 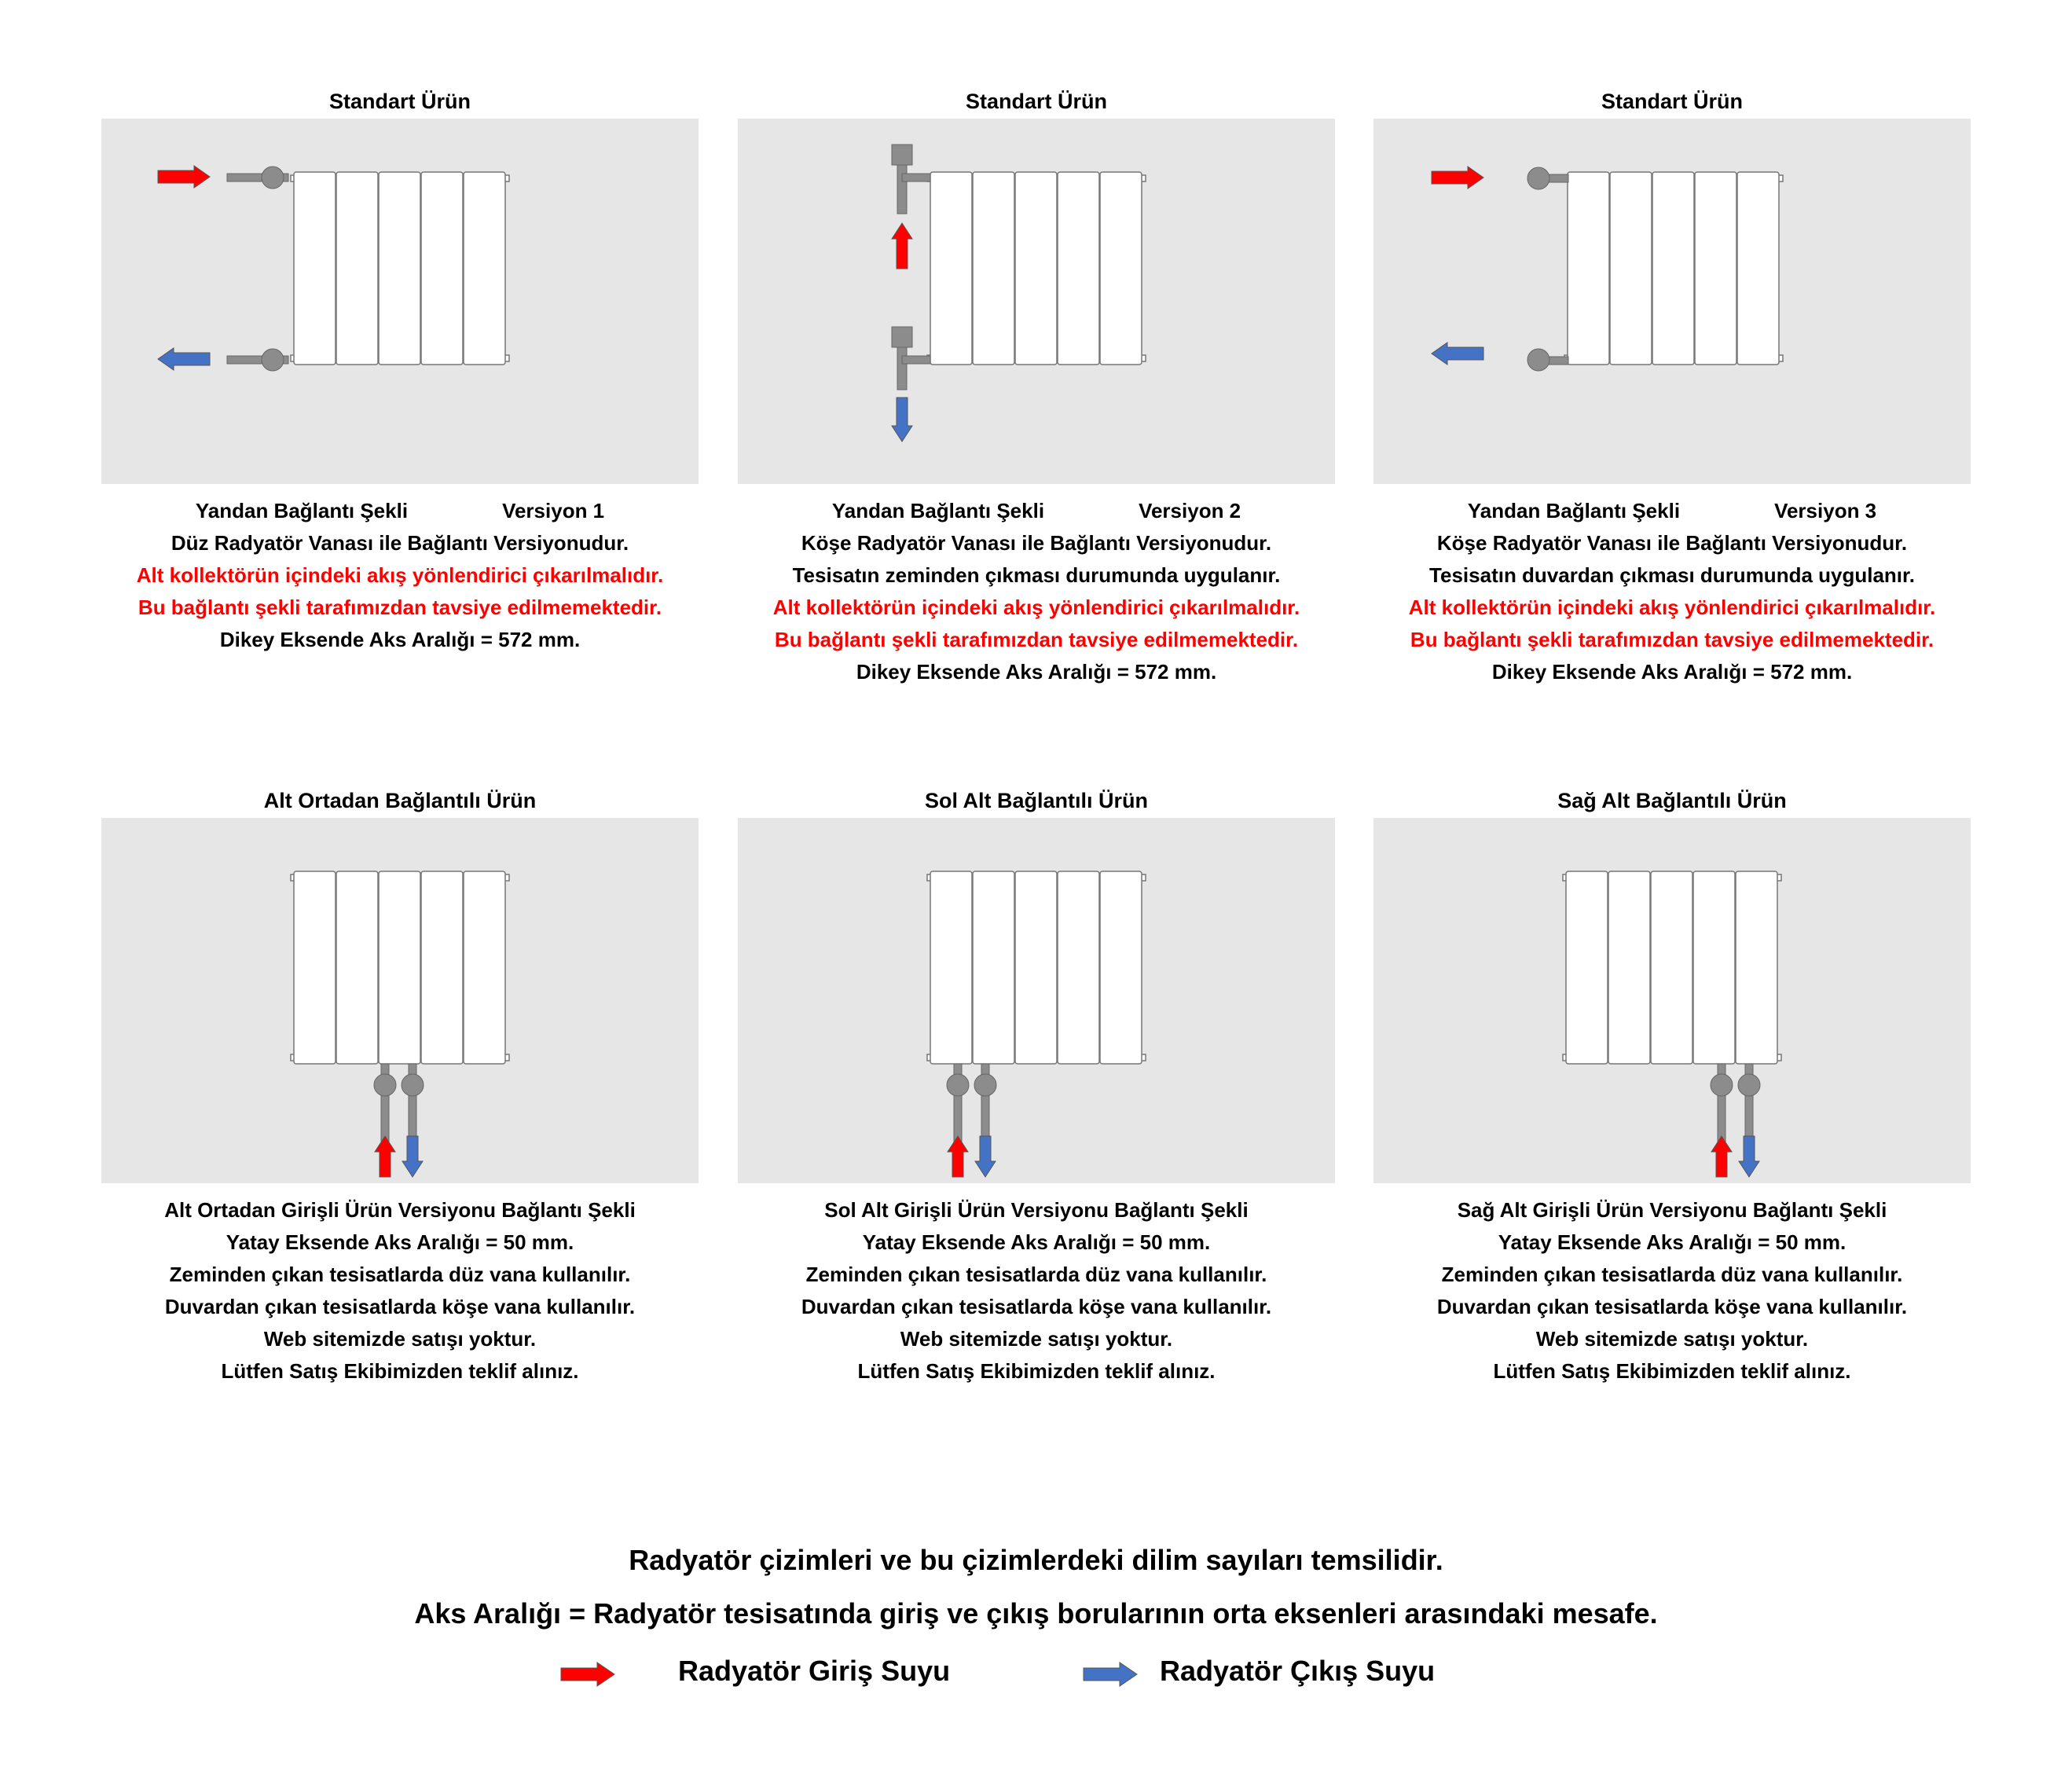 I want to click on legend-inlet-arrow-icon, so click(x=587, y=1674).